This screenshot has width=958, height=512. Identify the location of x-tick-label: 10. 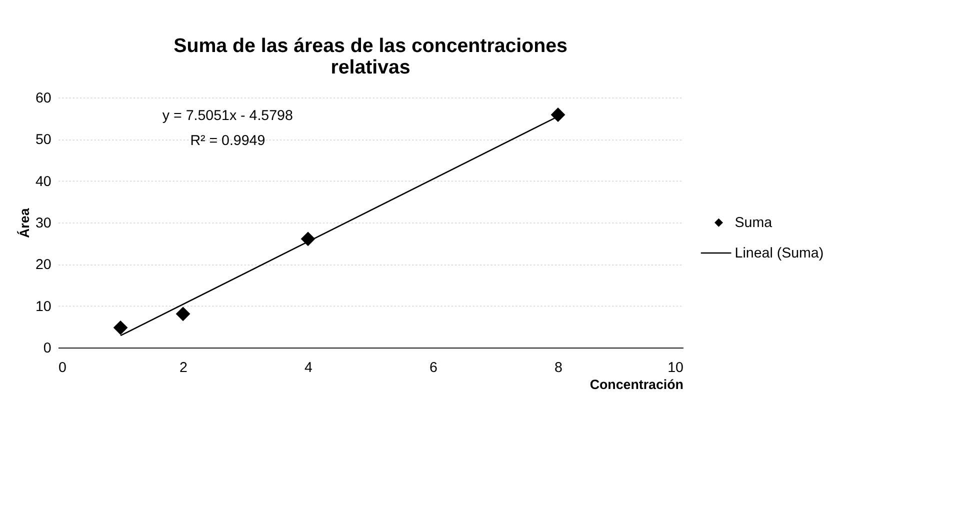
(676, 368).